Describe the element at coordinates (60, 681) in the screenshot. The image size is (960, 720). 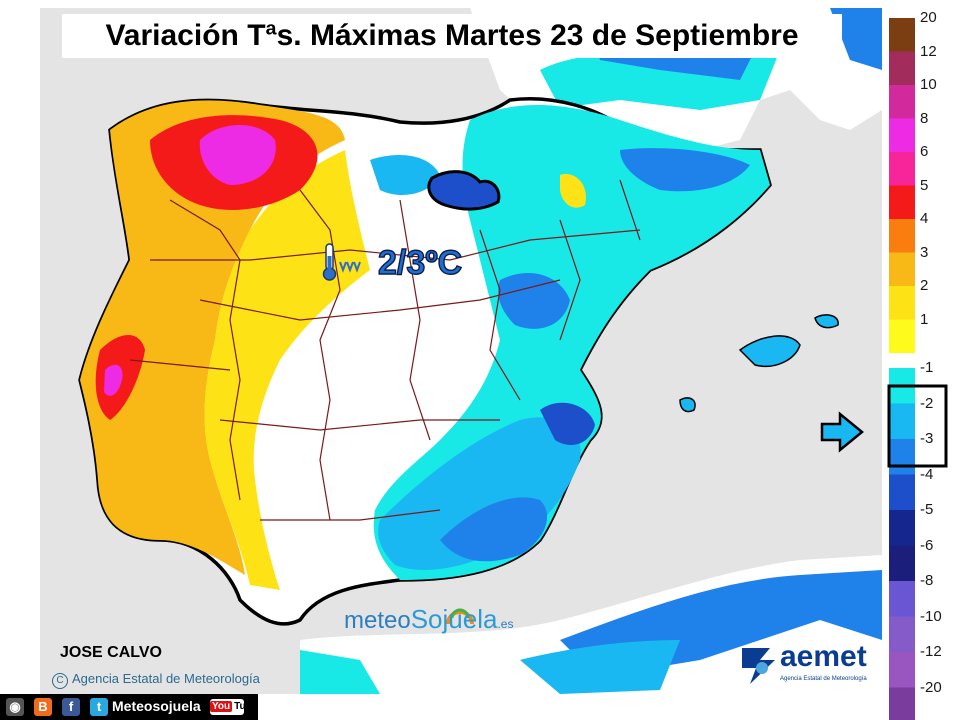
I see `copyright-icon: C` at that location.